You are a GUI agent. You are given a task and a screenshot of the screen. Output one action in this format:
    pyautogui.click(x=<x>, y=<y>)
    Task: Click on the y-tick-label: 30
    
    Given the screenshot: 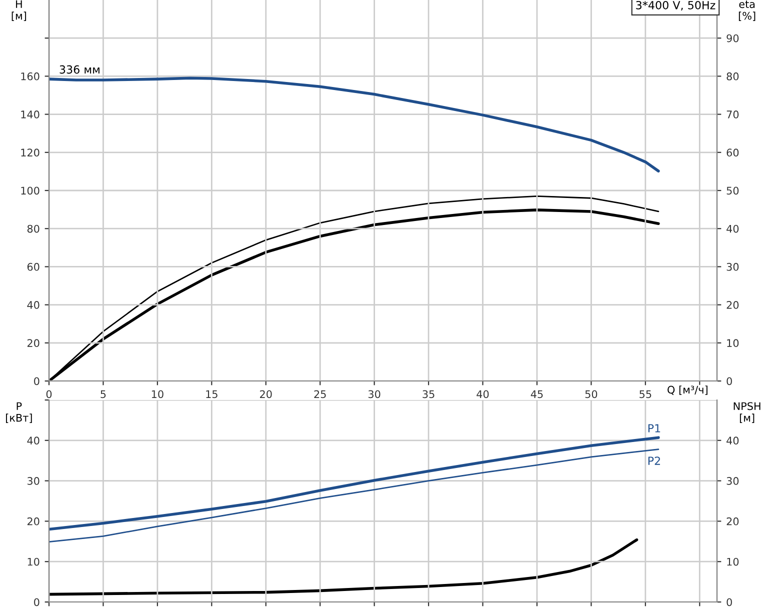 What is the action you would take?
    pyautogui.click(x=34, y=481)
    